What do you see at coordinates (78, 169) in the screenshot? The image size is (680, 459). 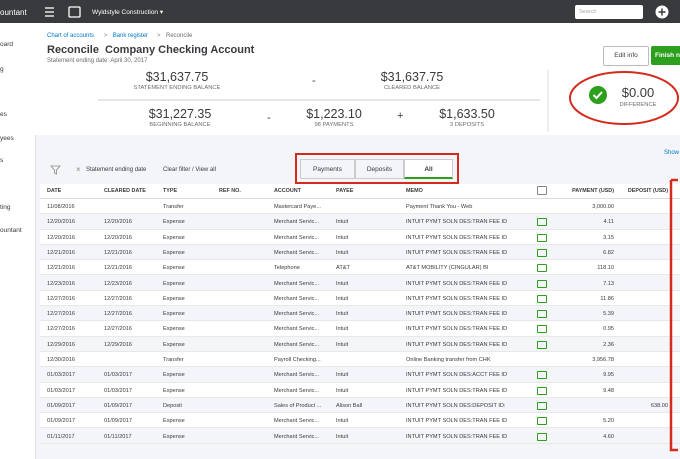 I see `filter-clear-x: ×` at bounding box center [78, 169].